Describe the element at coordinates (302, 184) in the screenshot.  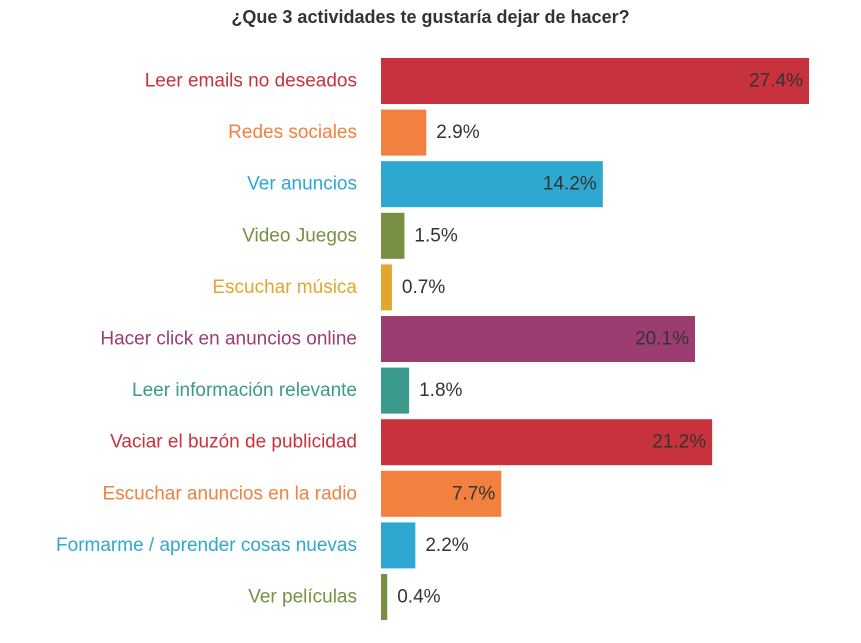
I see `category-label: Ver anuncios` at that location.